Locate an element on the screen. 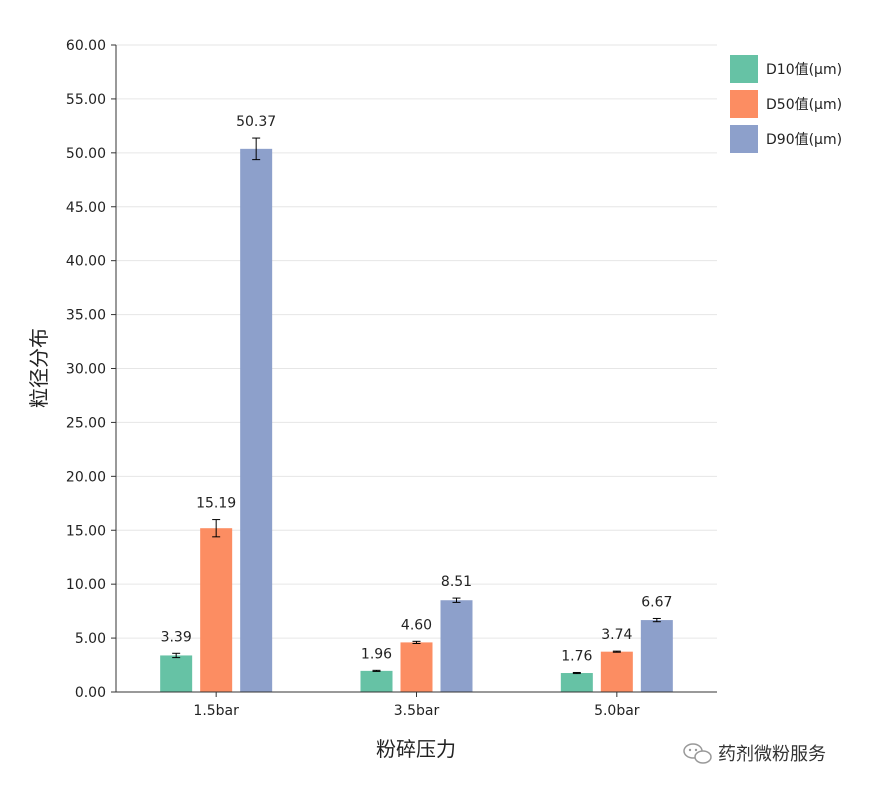 Image resolution: width=874 pixels, height=791 pixels. data-label: 1.76 is located at coordinates (576, 656).